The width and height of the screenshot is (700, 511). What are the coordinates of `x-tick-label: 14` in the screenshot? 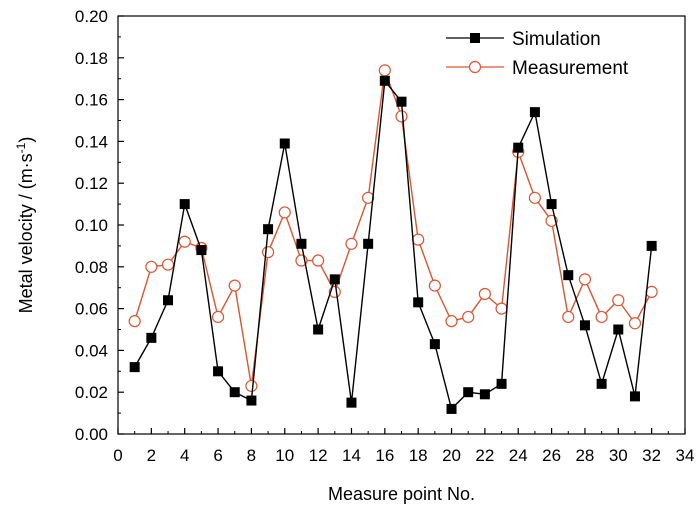 It's located at (351, 455).